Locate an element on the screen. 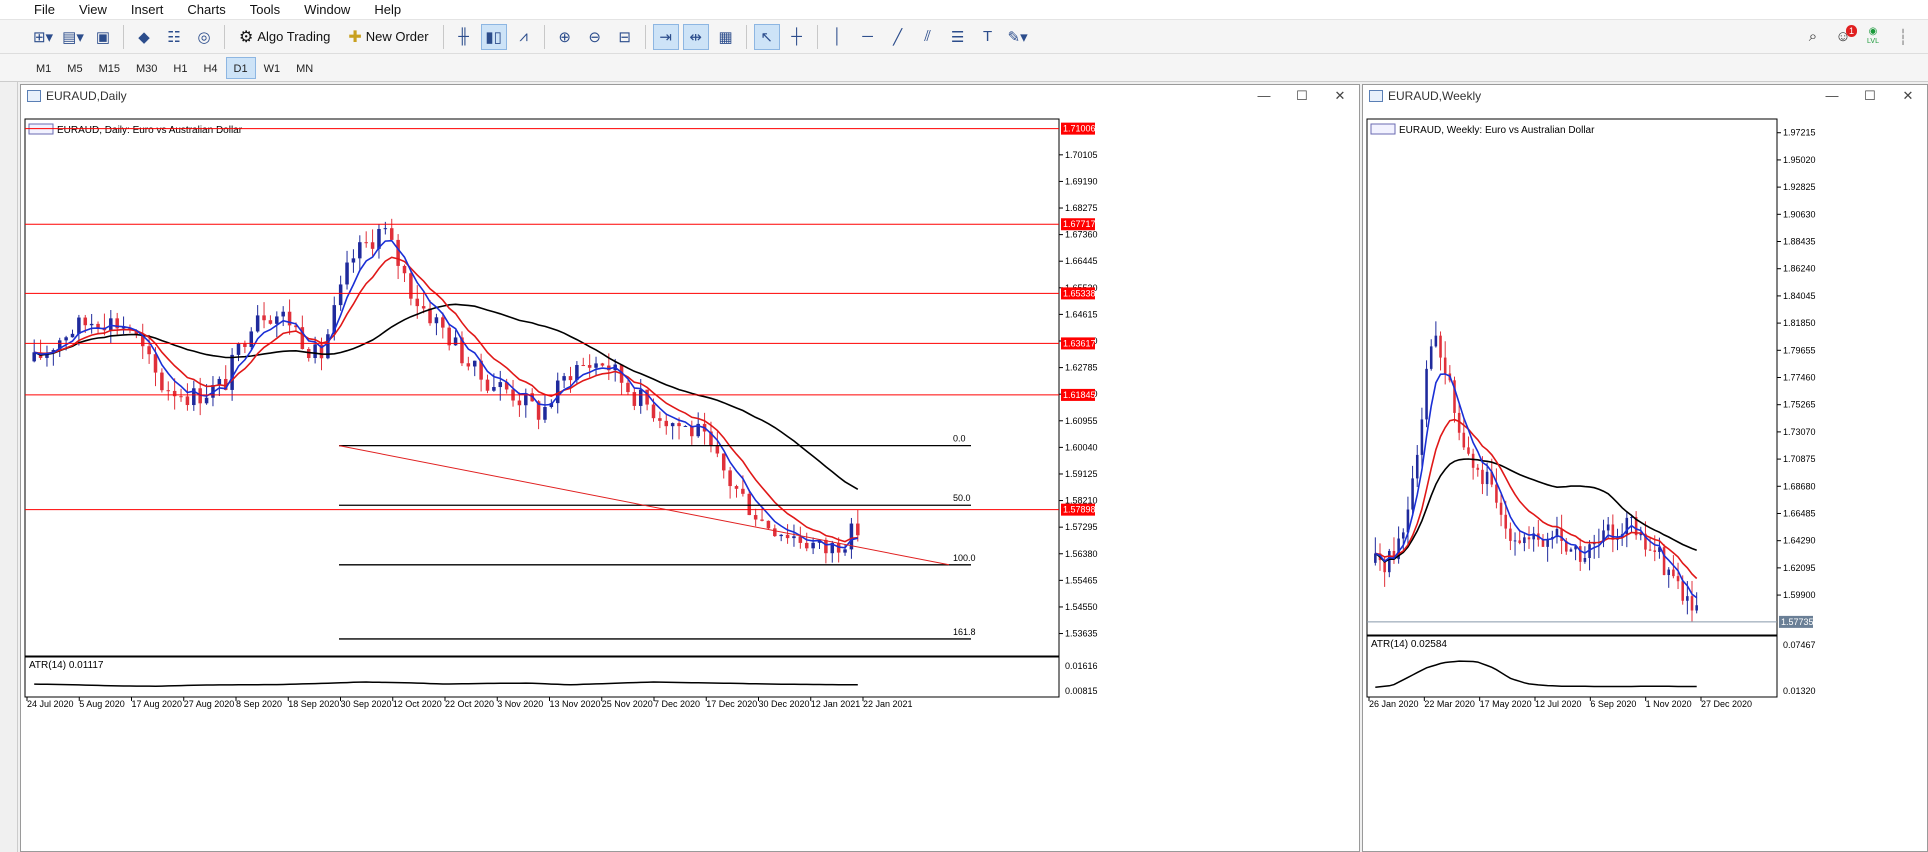  auto-scroll-icon: ⇥ is located at coordinates (665, 36).